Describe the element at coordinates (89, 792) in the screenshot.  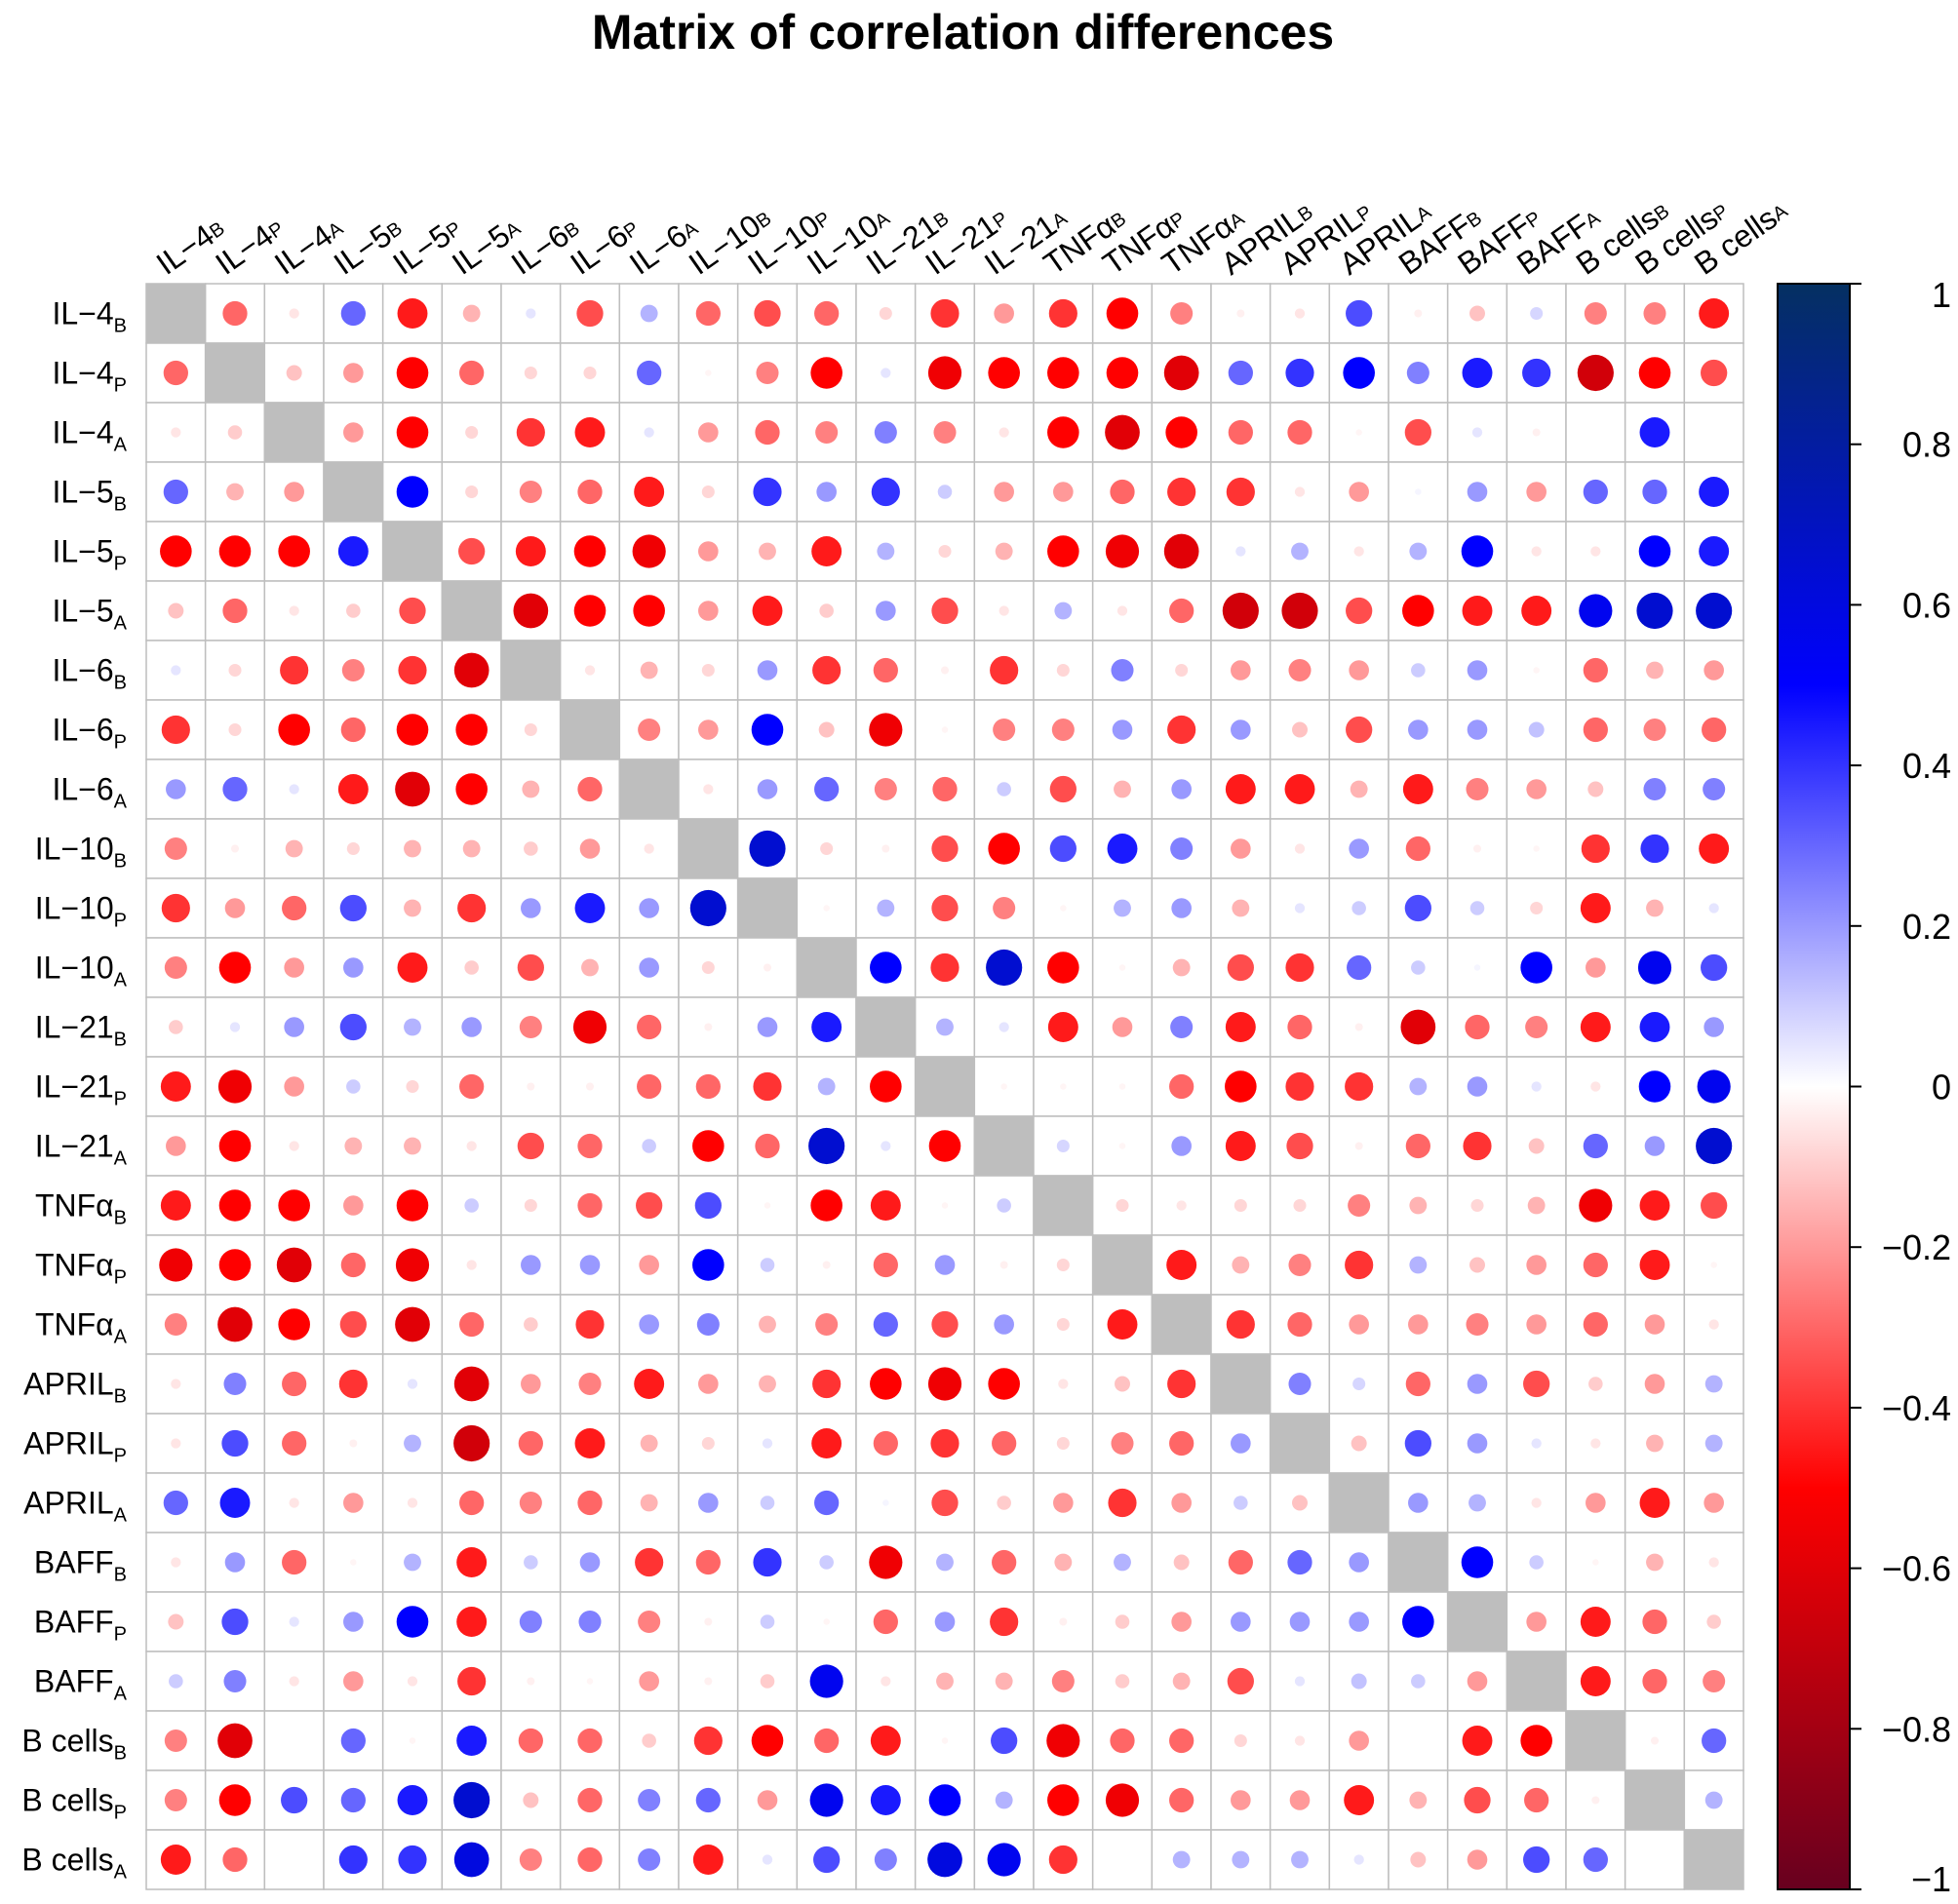
I see `row-label: IL−6A` at that location.